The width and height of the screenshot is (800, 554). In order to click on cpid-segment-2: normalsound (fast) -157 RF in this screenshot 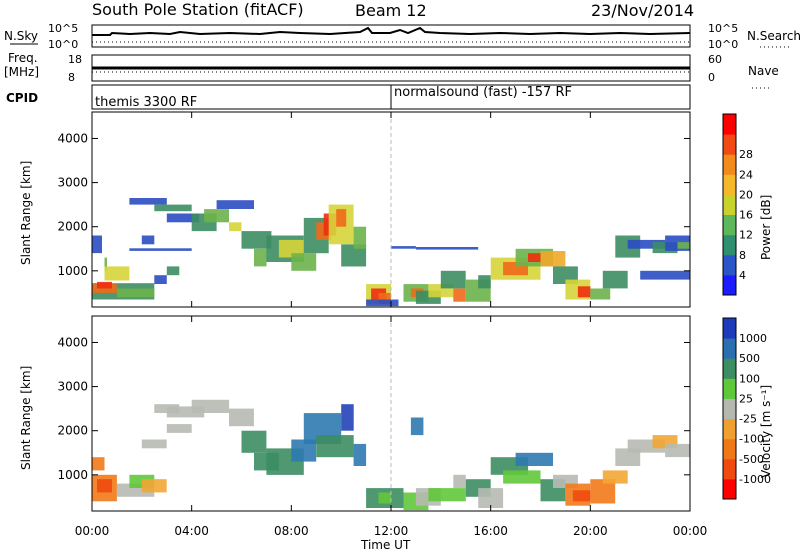, I will do `click(483, 92)`.